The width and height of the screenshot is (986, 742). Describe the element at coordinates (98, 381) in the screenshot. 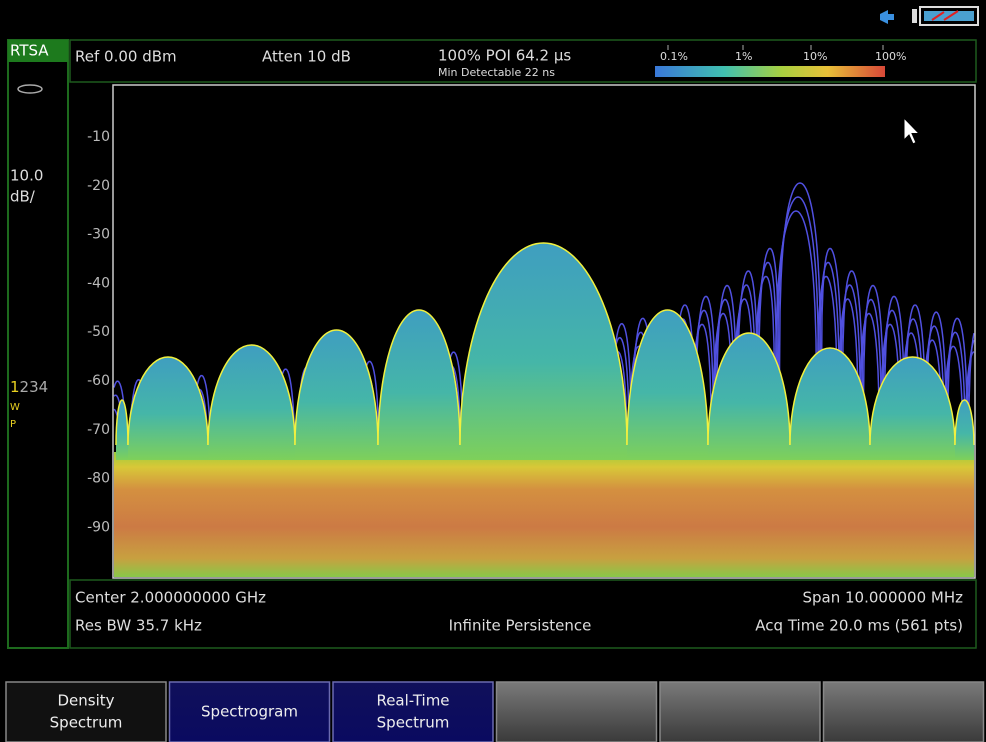

I see `y-tick-label: -60` at that location.